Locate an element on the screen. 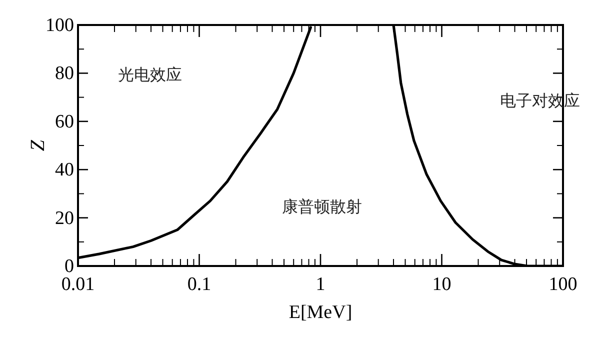 This screenshot has height=347, width=600. x-tick-label: 1 is located at coordinates (321, 284).